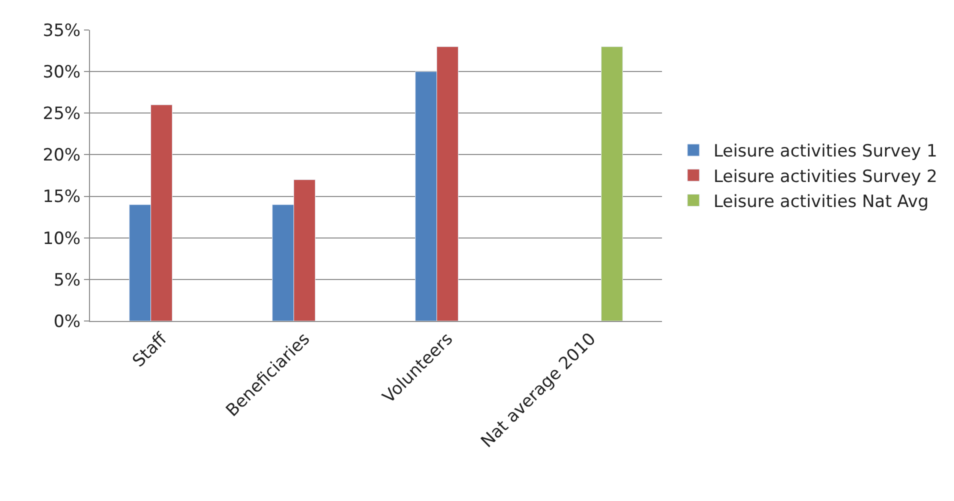  What do you see at coordinates (67, 280) in the screenshot?
I see `y-tick-label: 5%` at bounding box center [67, 280].